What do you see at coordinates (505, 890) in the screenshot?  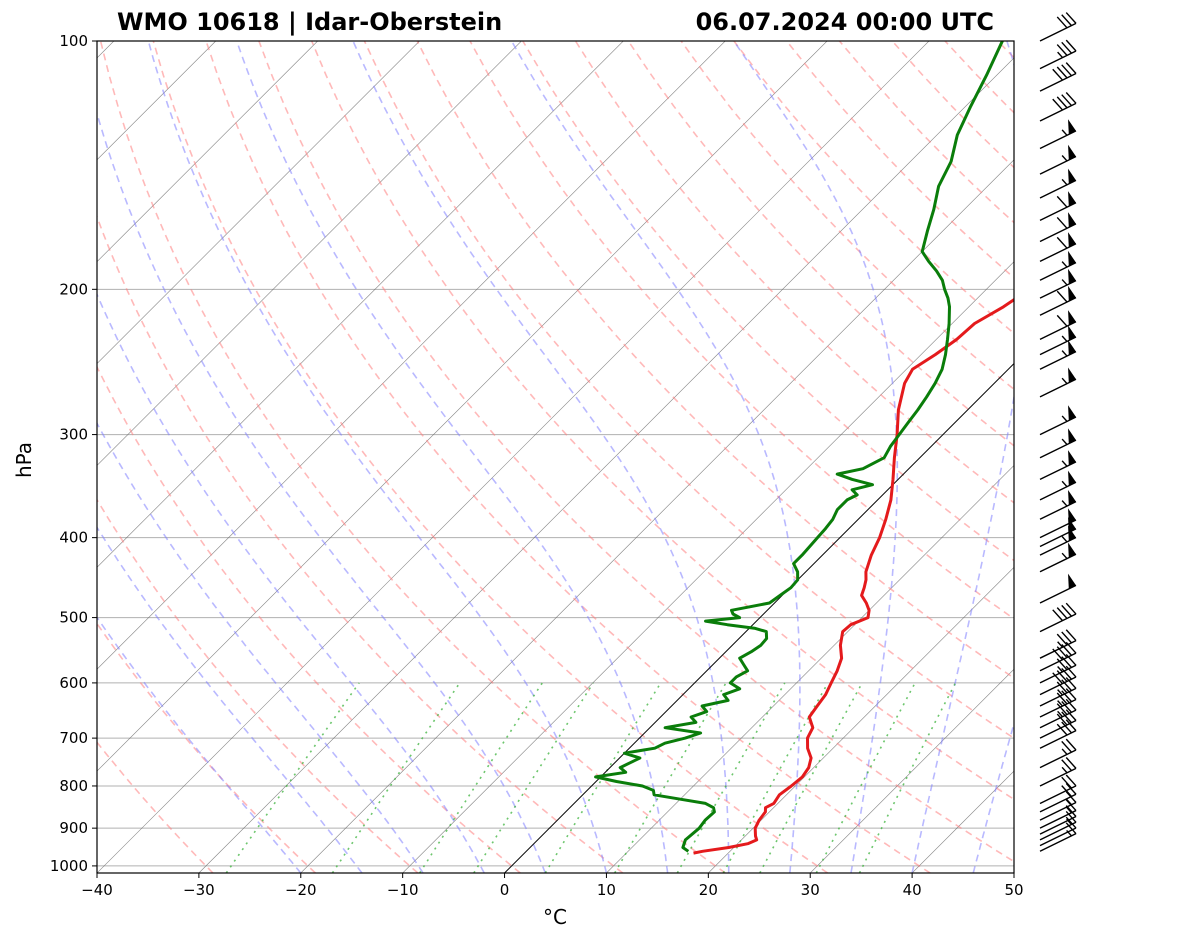 I see `x-tick-label: 0` at bounding box center [505, 890].